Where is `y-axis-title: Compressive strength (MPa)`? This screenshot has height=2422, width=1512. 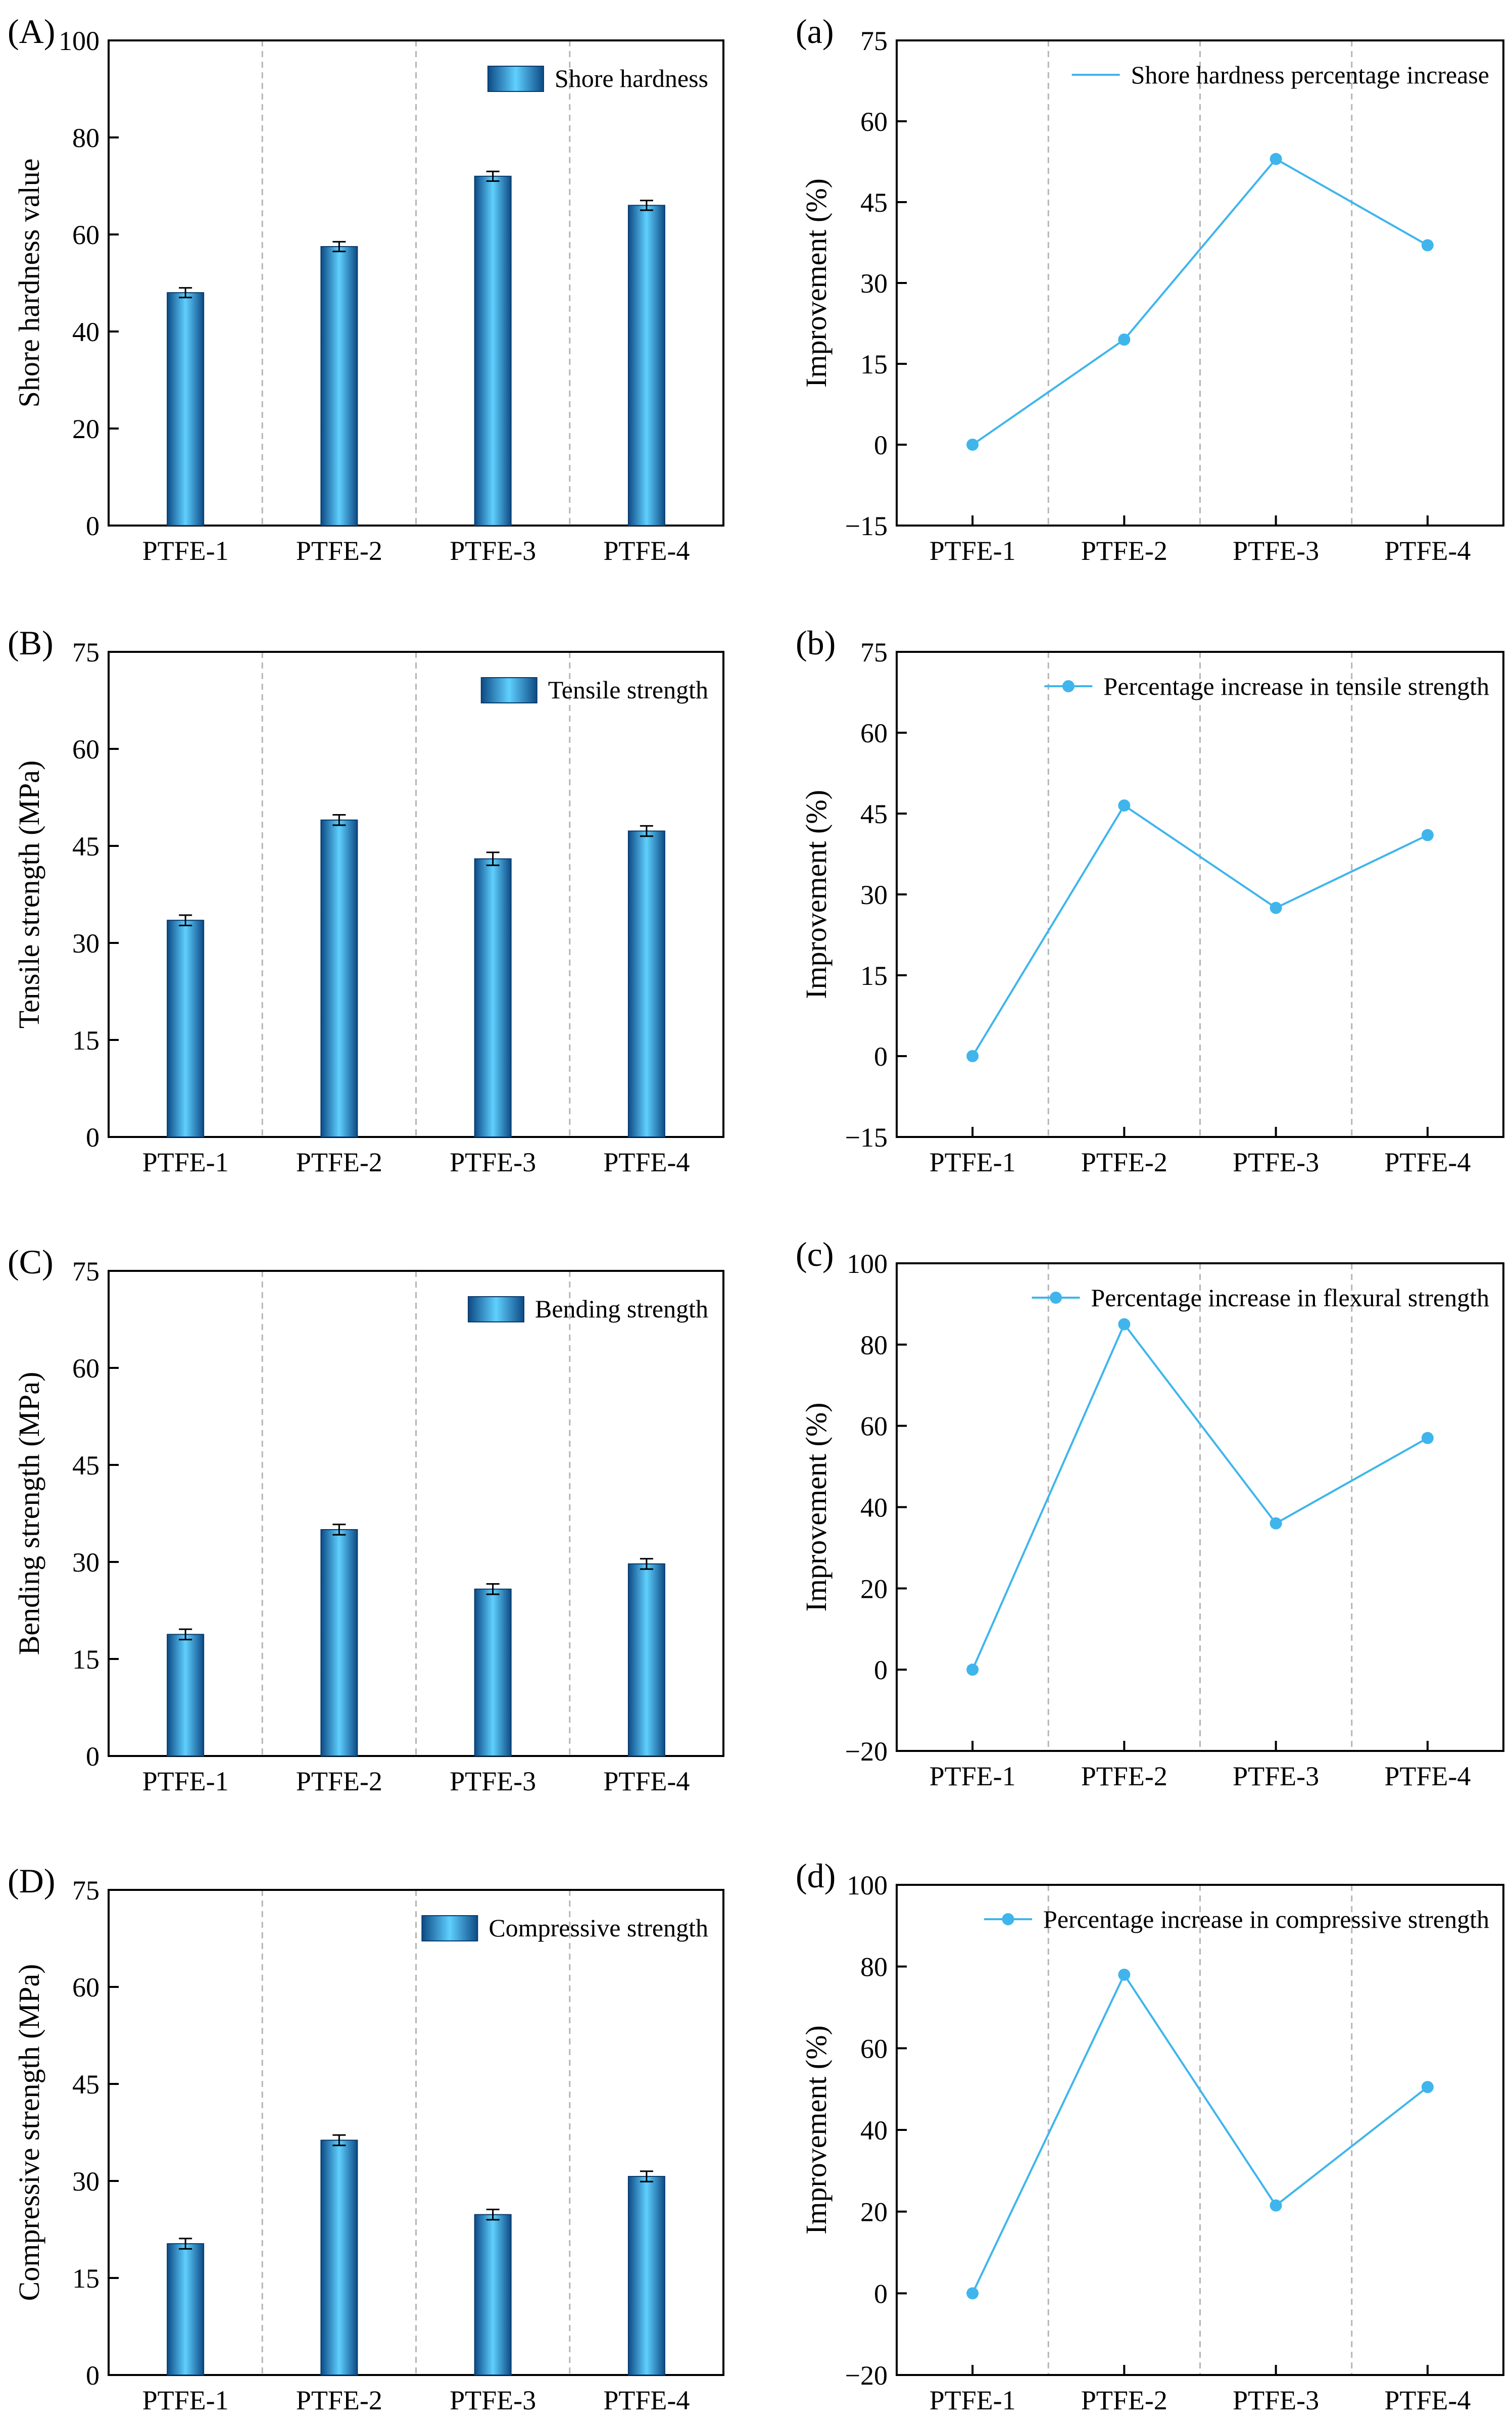 y-axis-title: Compressive strength (MPa) is located at coordinates (29, 2133).